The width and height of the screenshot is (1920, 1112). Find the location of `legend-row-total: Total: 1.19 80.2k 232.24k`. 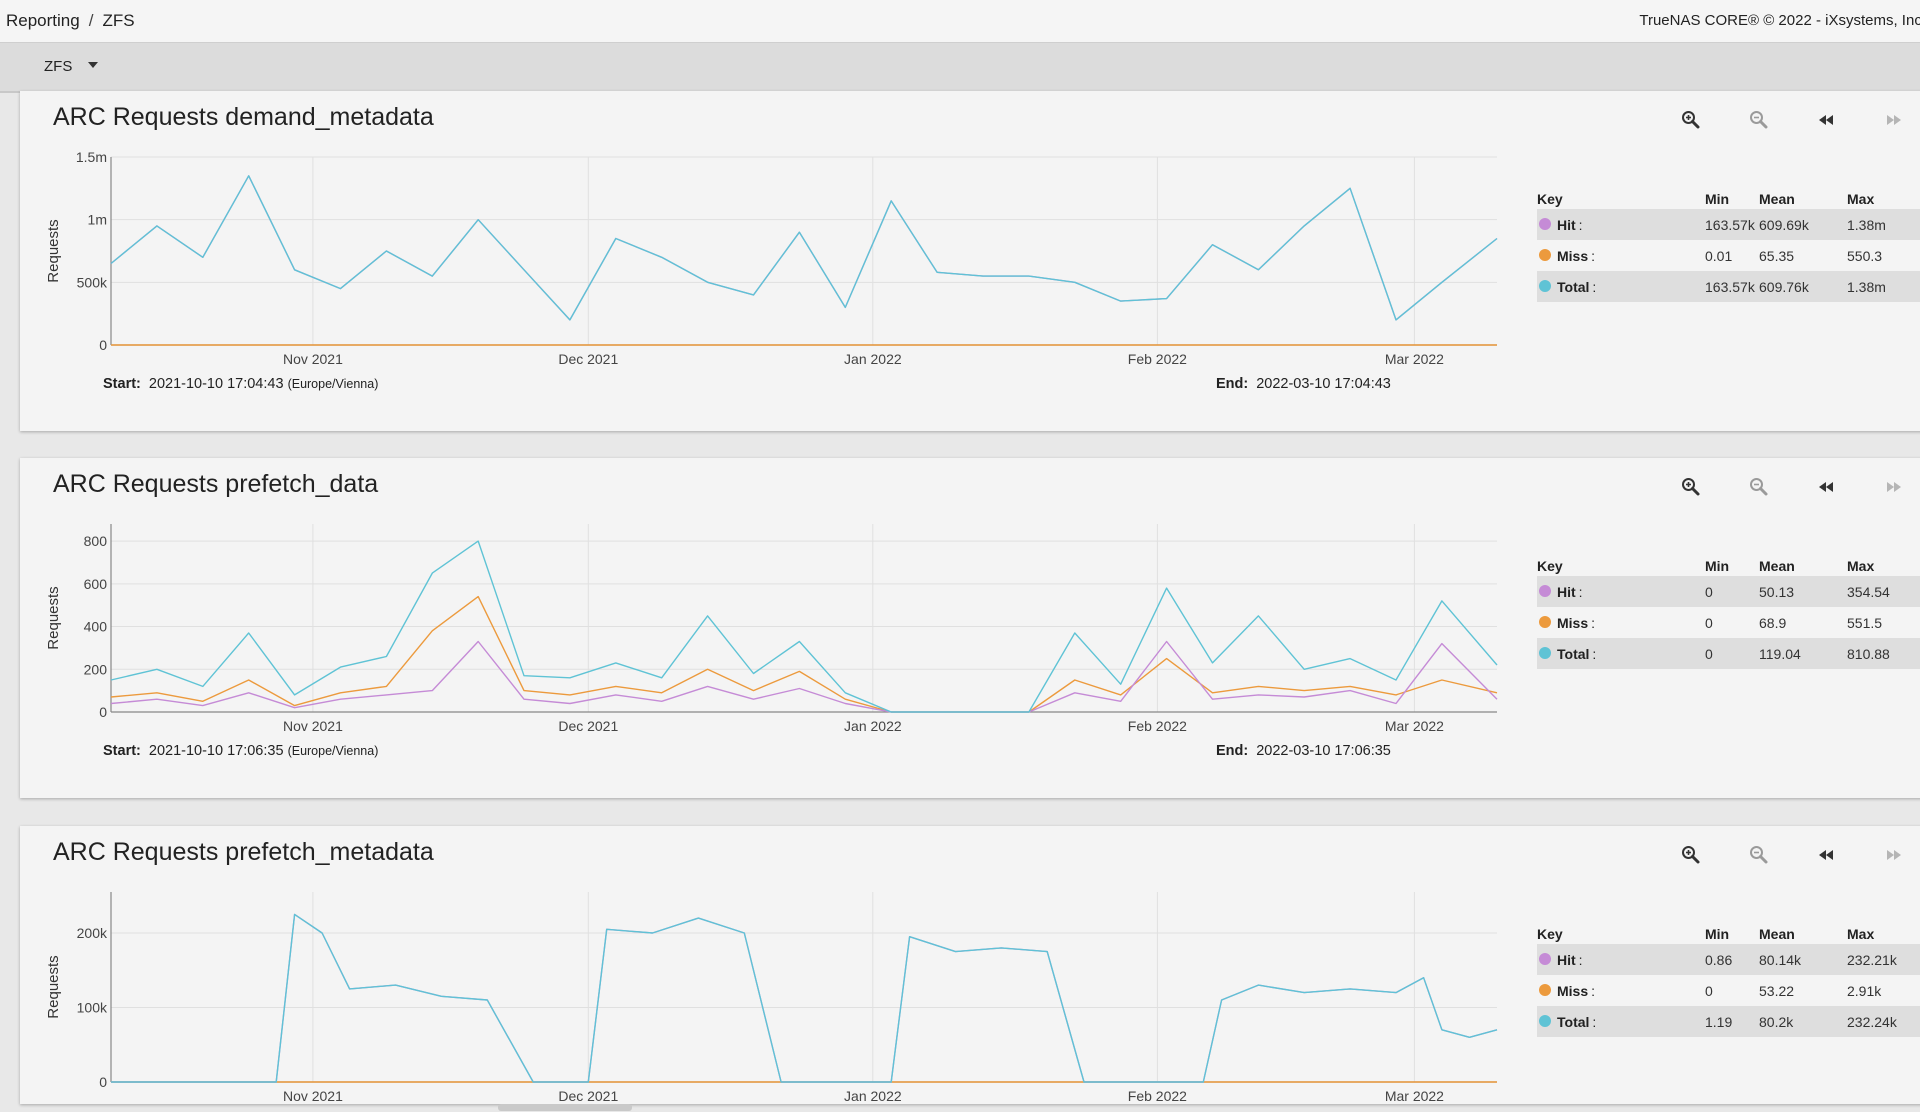

legend-row-total: Total: 1.19 80.2k 232.24k is located at coordinates (1728, 1021).